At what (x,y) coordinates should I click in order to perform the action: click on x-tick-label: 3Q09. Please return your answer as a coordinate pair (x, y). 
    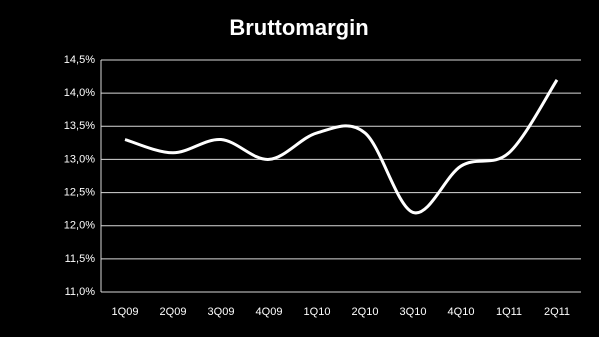
    Looking at the image, I should click on (221, 312).